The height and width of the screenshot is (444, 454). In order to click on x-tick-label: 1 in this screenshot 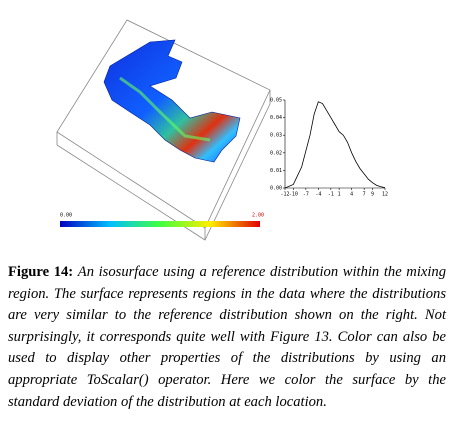, I will do `click(339, 195)`.